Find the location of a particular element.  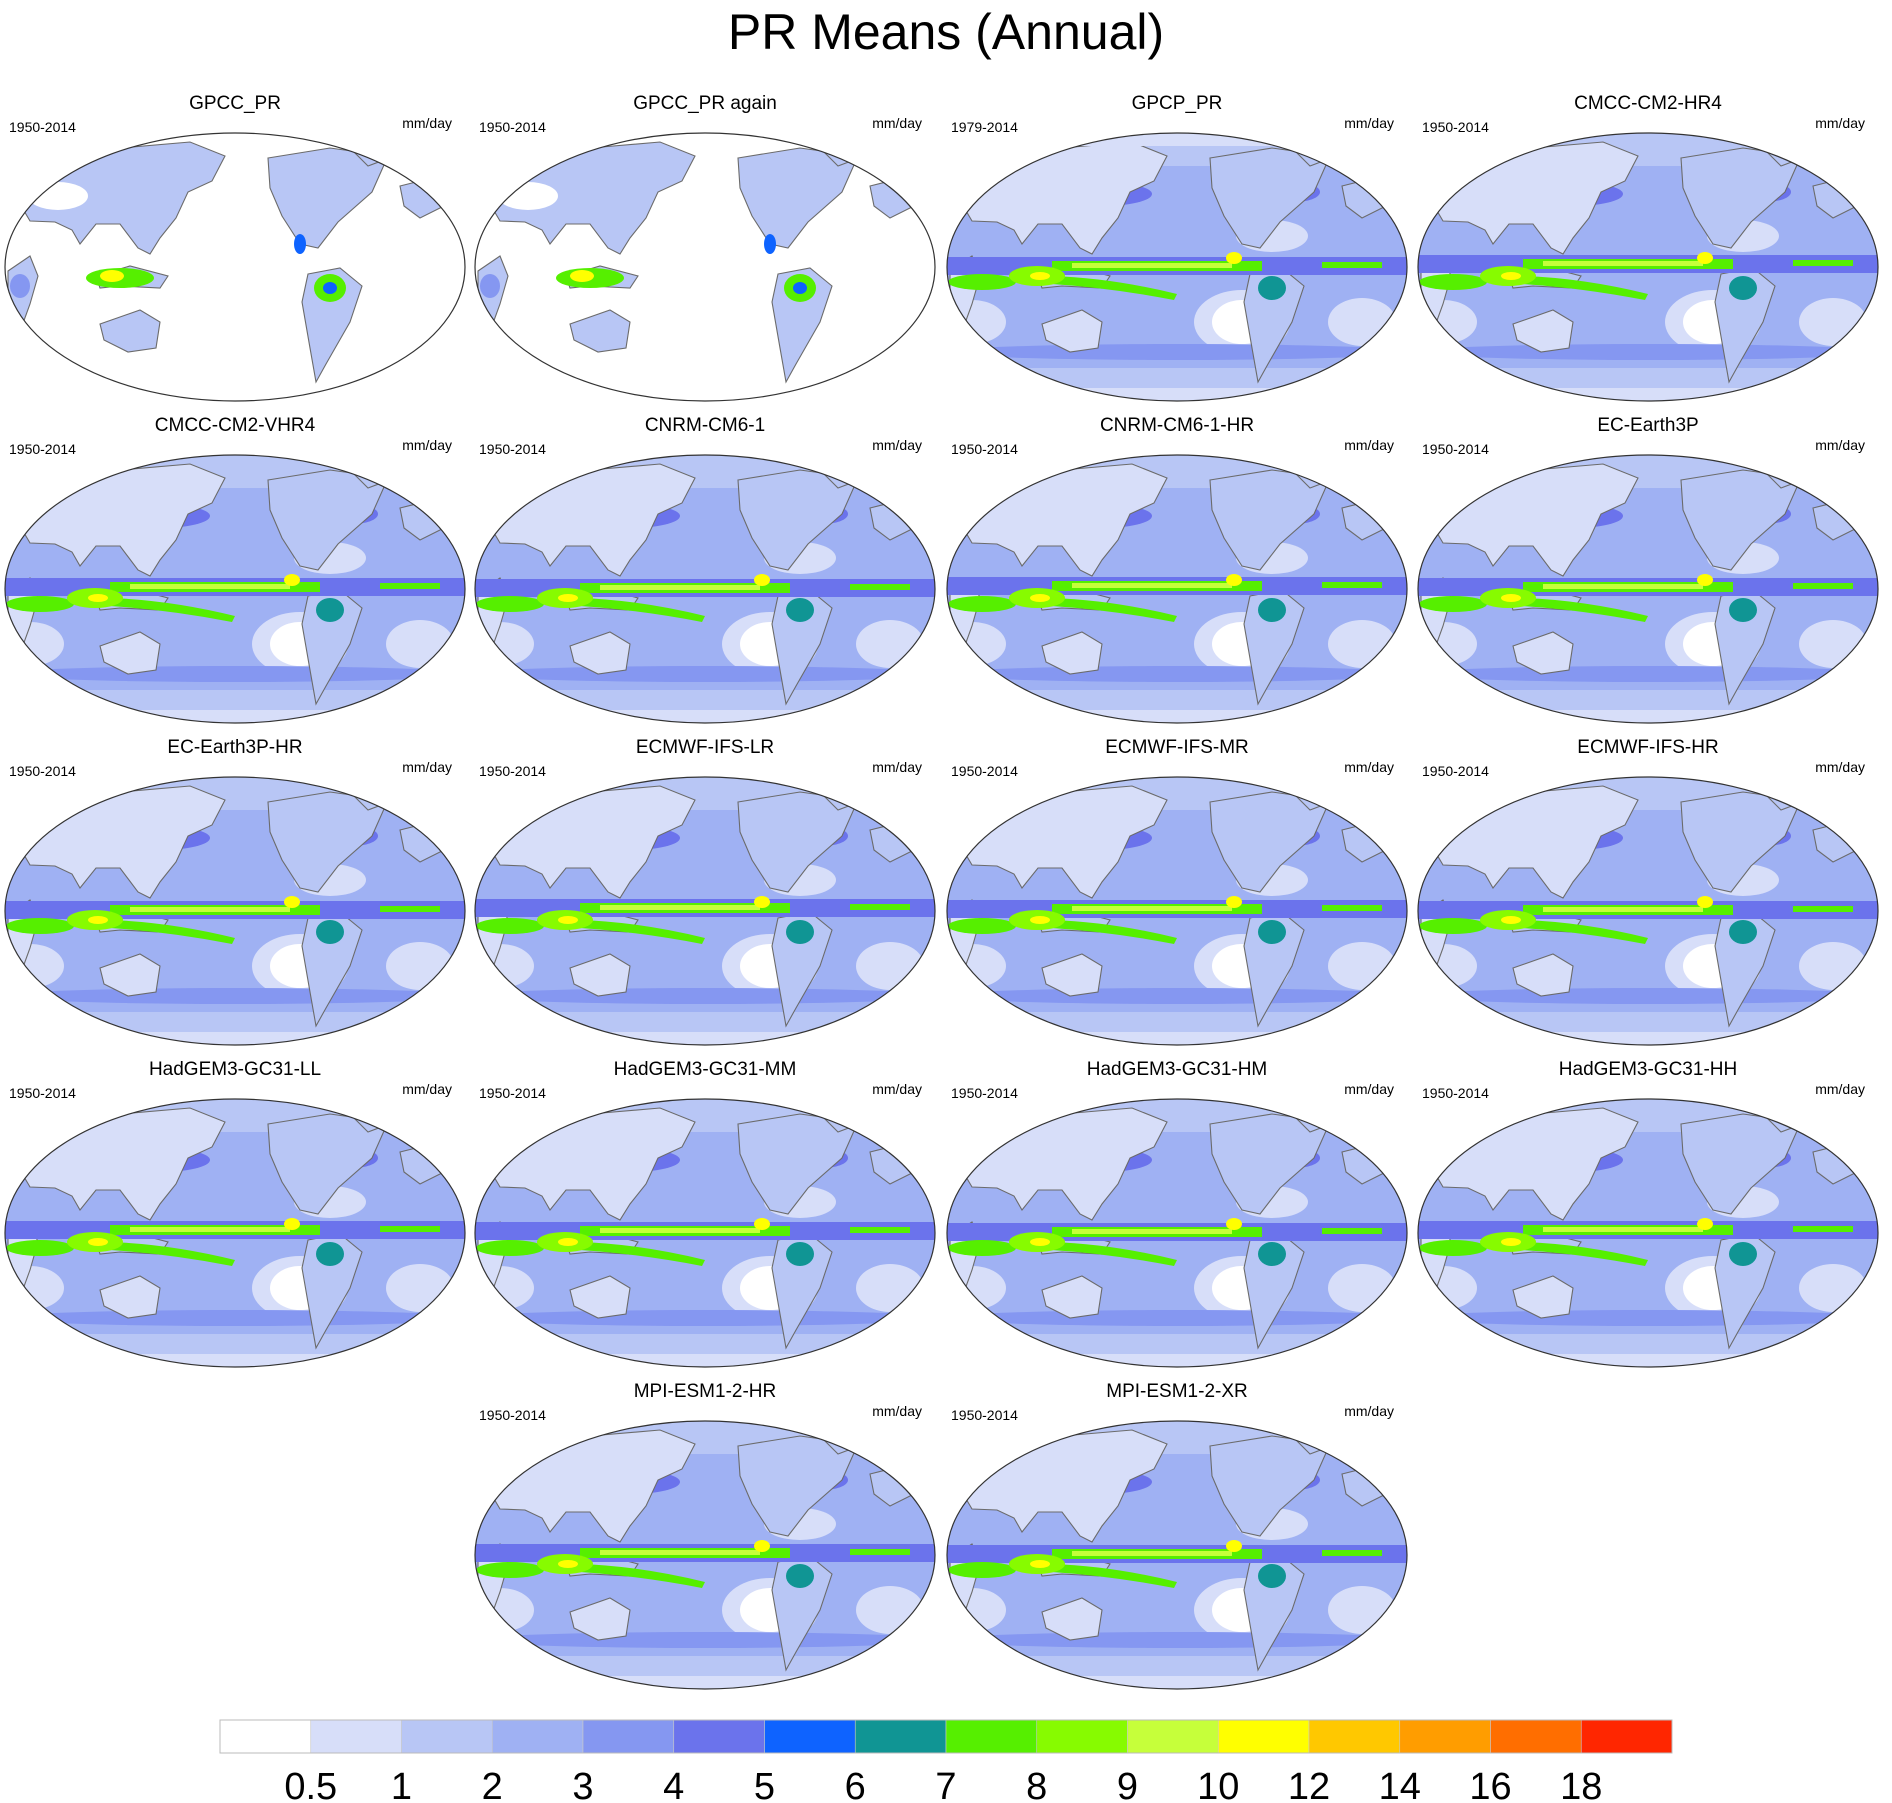

panel-title: CNRM-CM6-1-HR is located at coordinates (1177, 425).